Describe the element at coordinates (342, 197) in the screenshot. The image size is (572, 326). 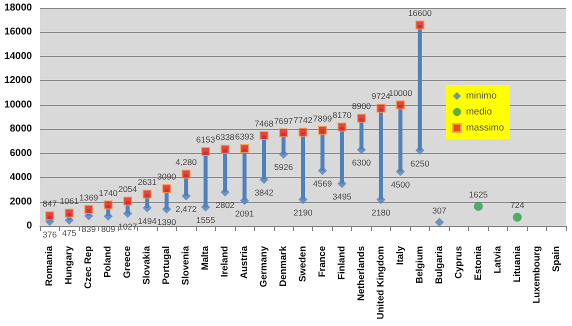
I see `data-label: 3495` at that location.